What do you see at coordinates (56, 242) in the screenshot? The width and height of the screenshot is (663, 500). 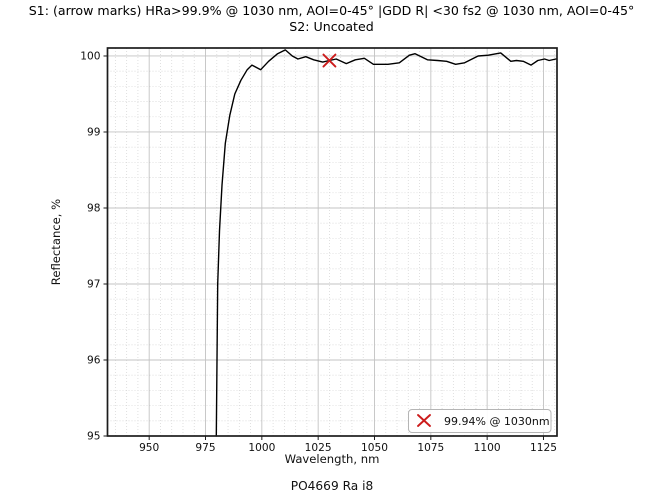 I see `y-axis-label: Reflectance, %` at bounding box center [56, 242].